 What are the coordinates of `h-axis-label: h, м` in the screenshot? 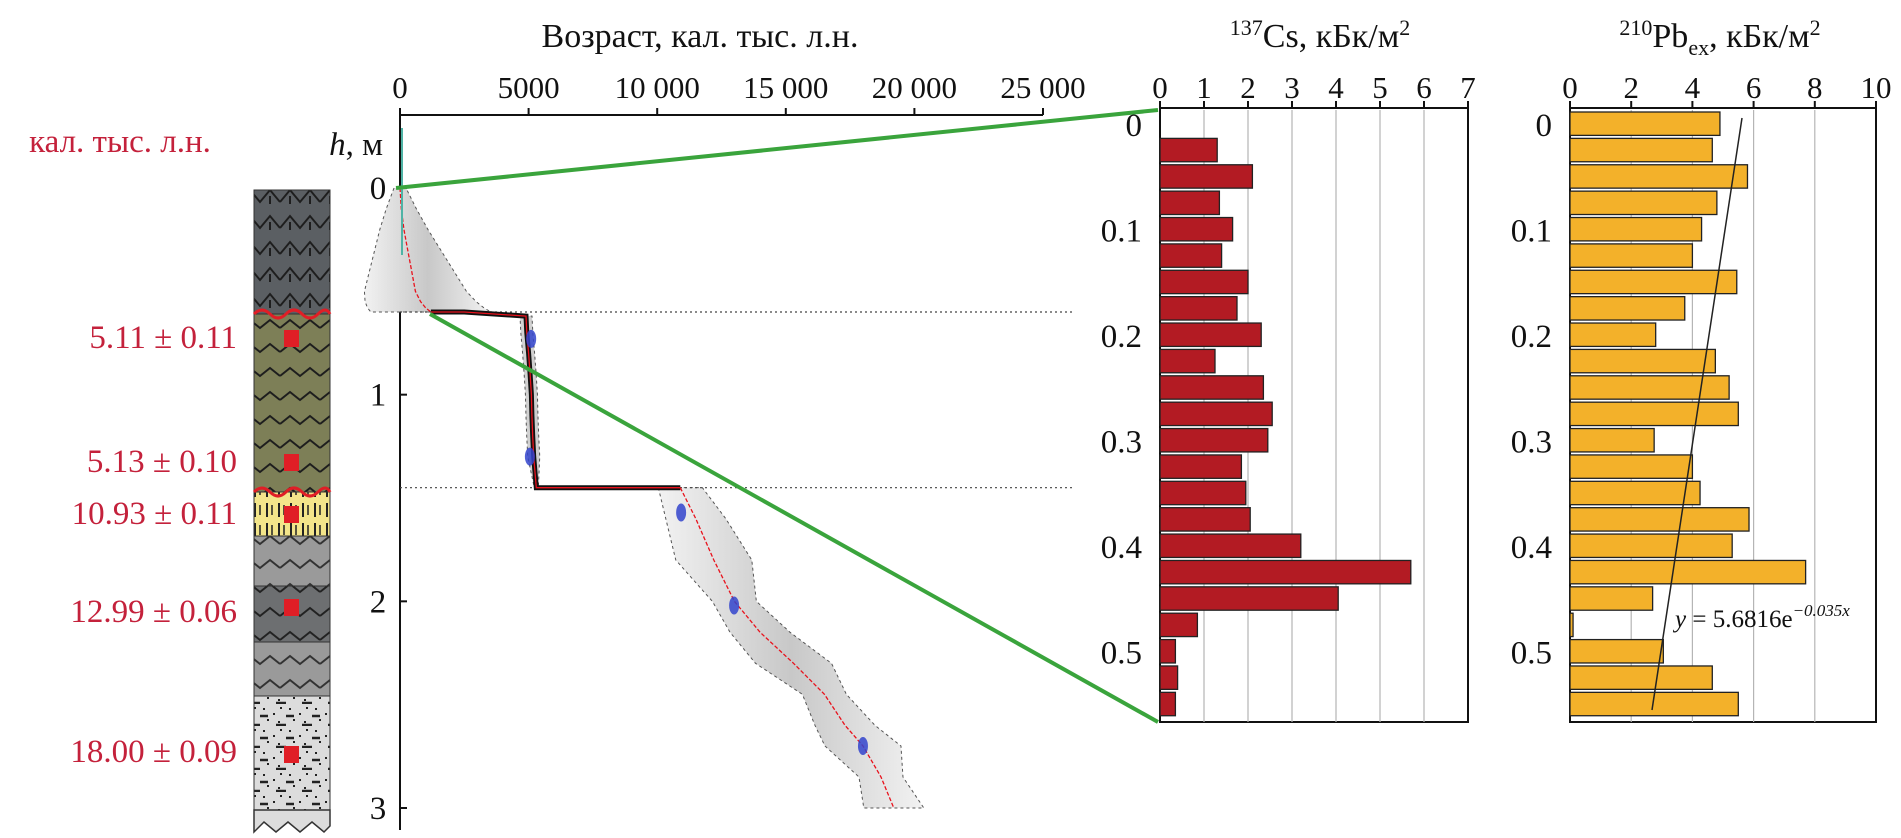 It's located at (356, 145).